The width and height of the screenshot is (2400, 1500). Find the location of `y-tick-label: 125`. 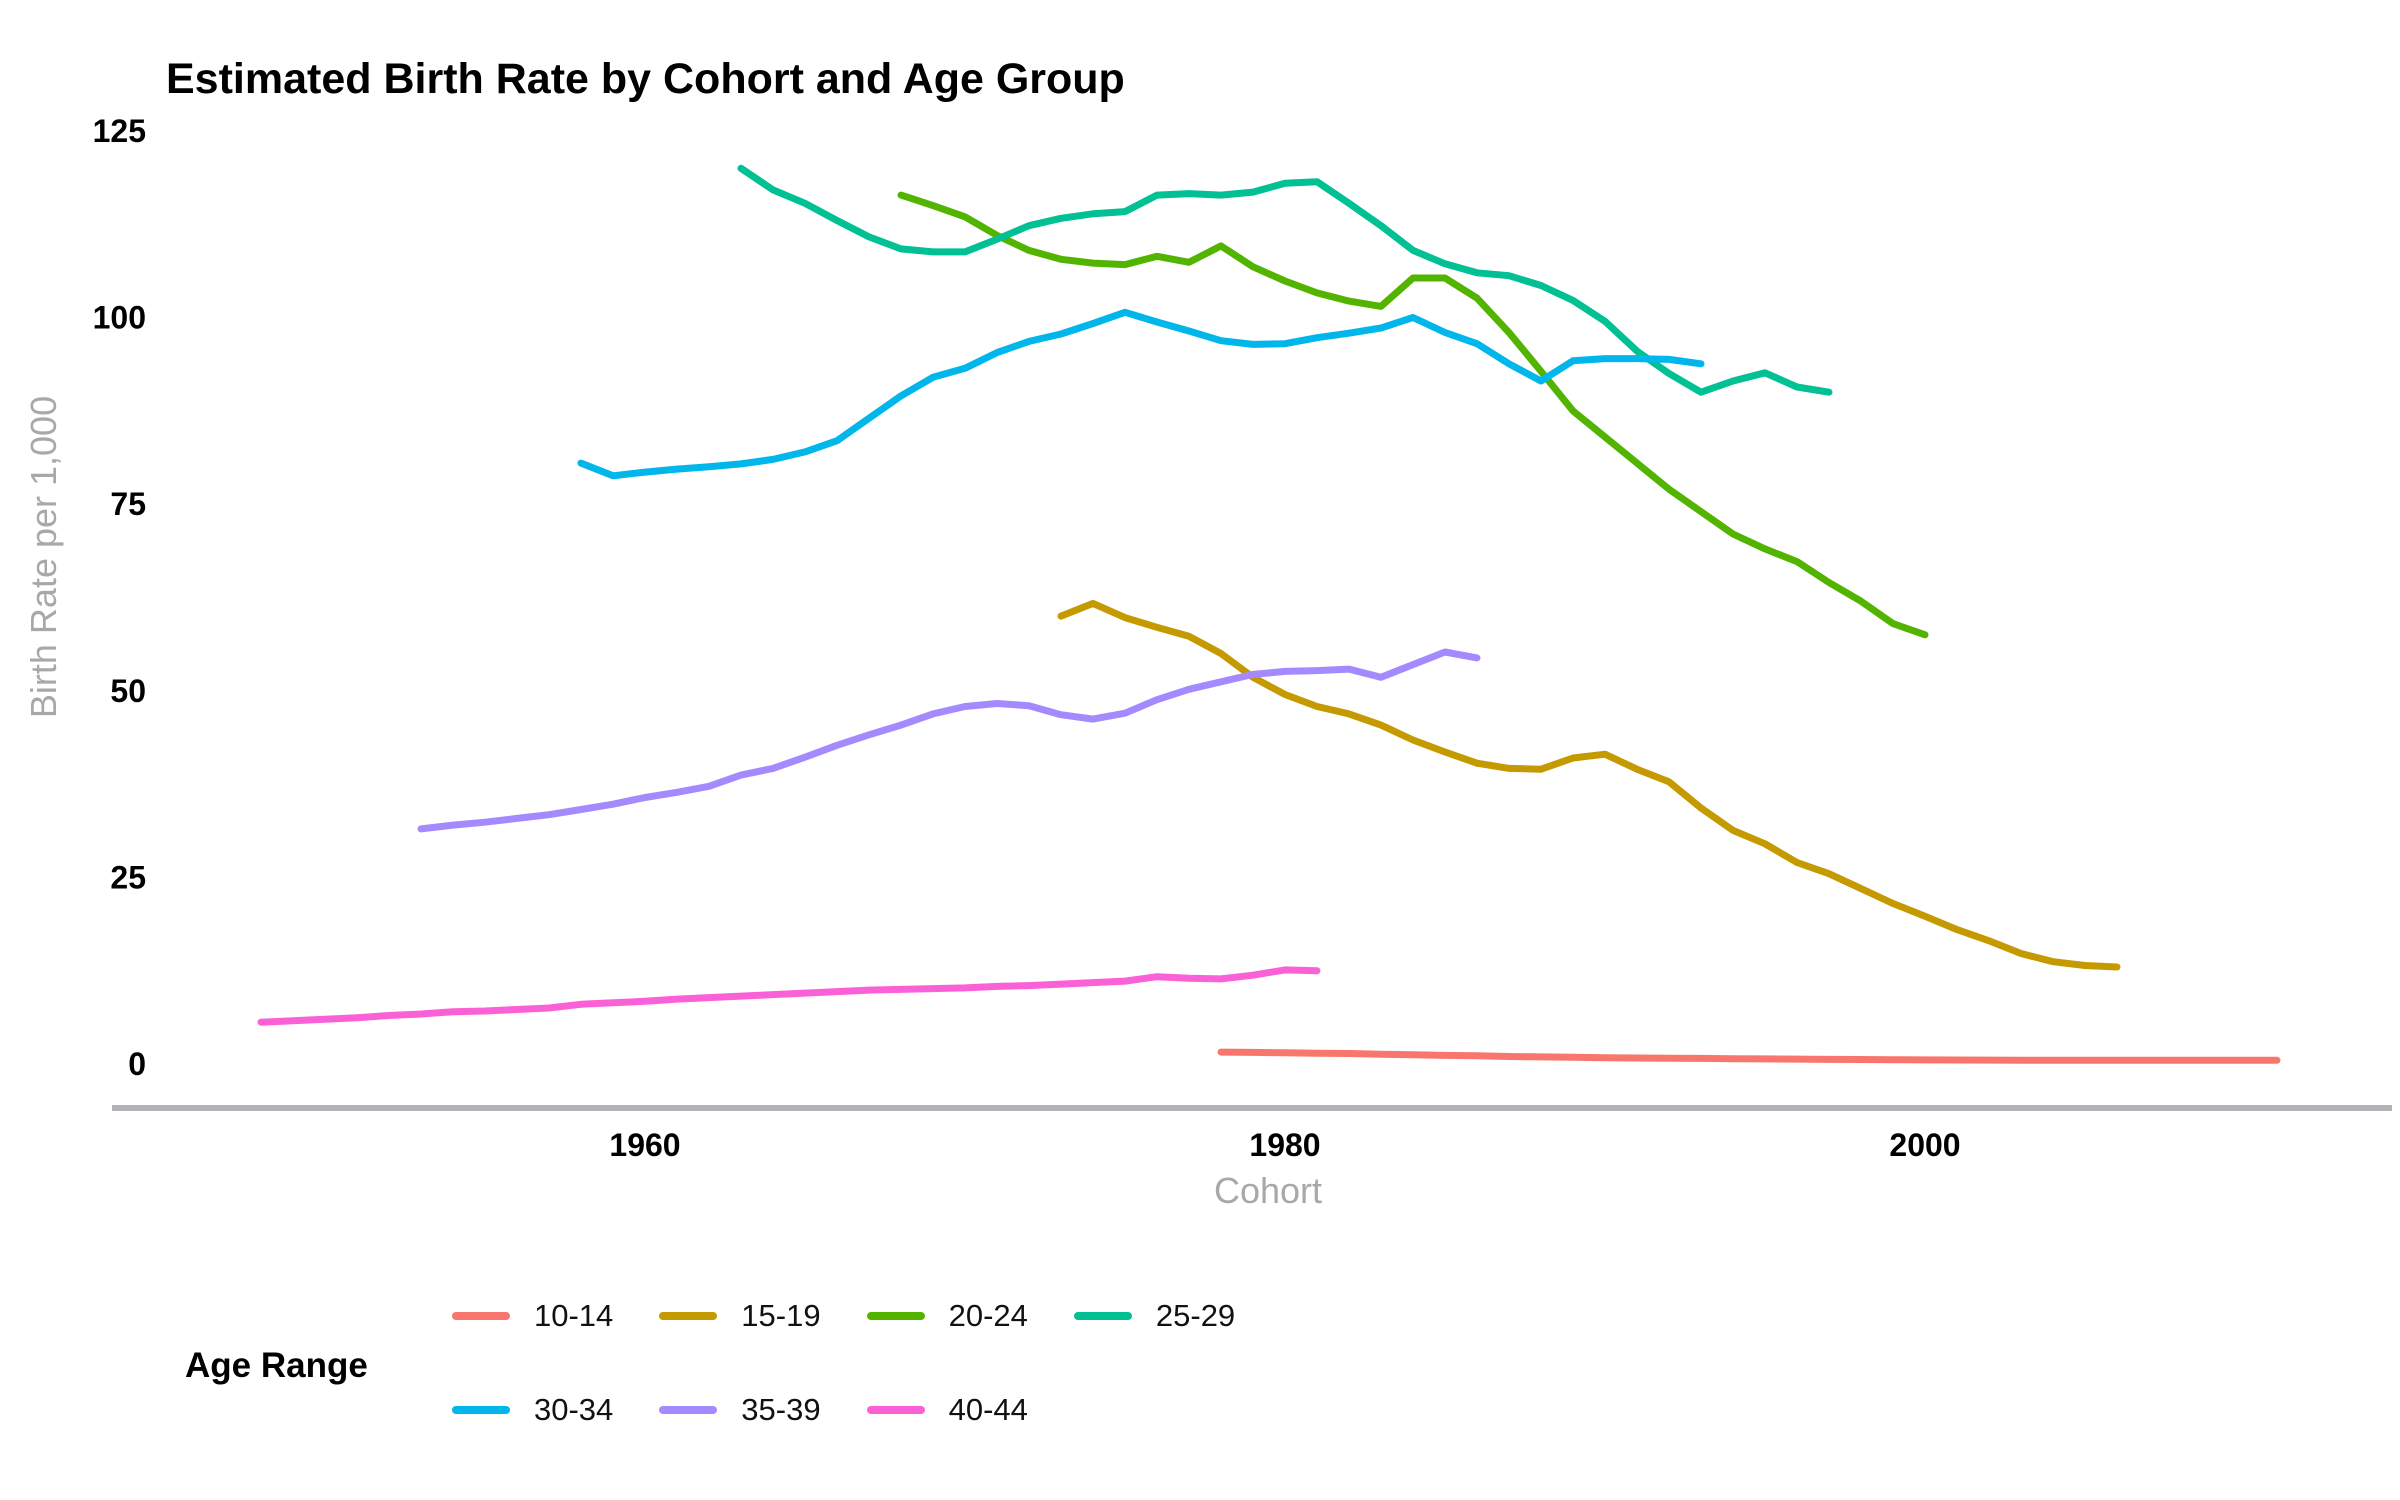

y-tick-label: 125 is located at coordinates (119, 131).